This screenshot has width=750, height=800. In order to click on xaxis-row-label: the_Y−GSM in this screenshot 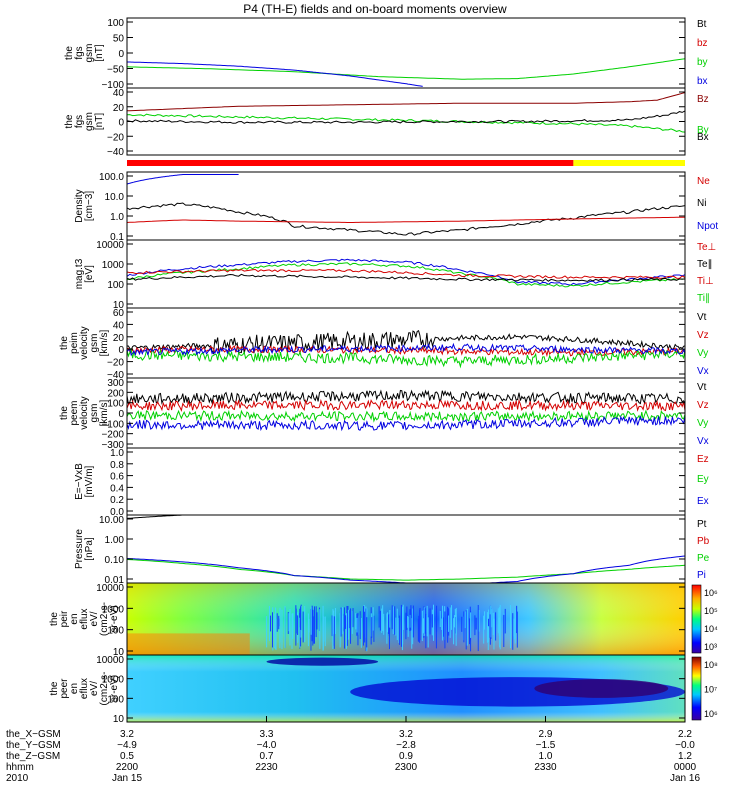, I will do `click(33, 745)`.